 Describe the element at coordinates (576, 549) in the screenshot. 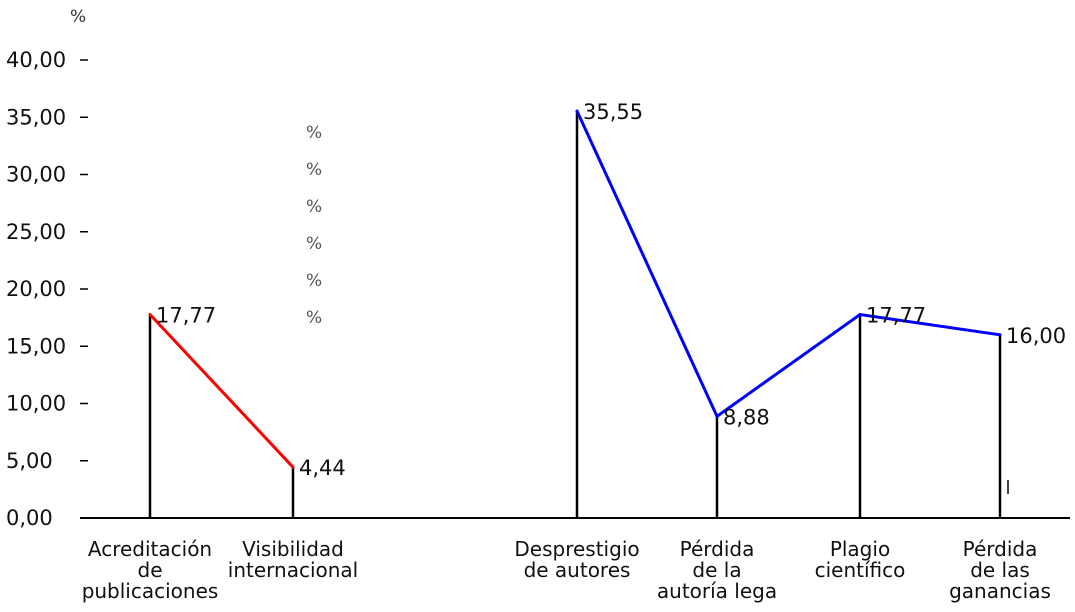

I see `x-category-label-line: Desprestigio` at that location.